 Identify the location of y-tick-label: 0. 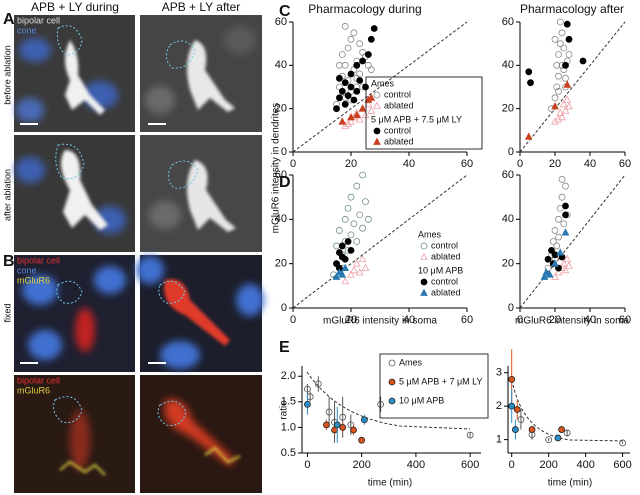
(511, 152).